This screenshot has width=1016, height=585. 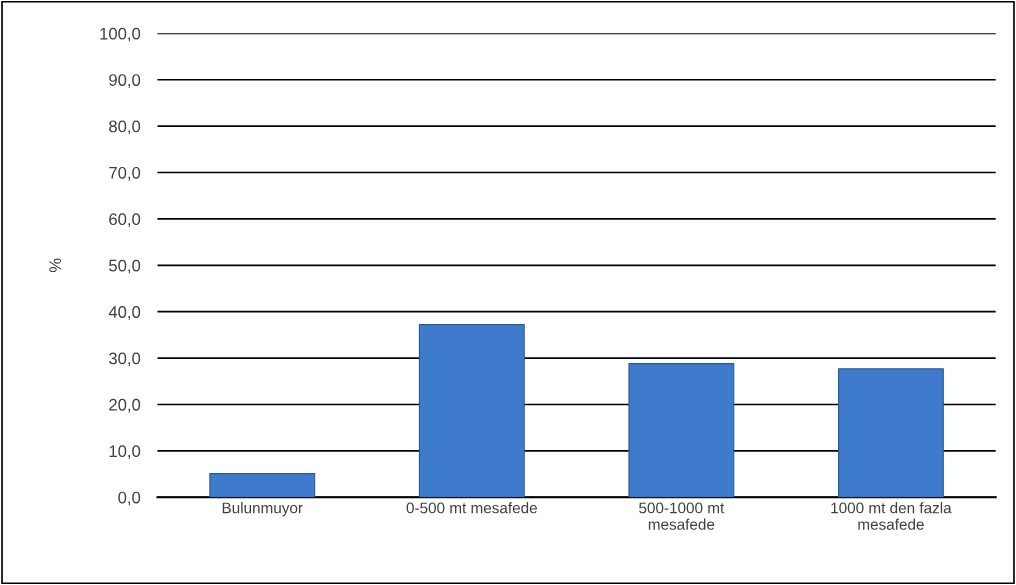 I want to click on y-tick-label: 70,0, so click(x=125, y=173).